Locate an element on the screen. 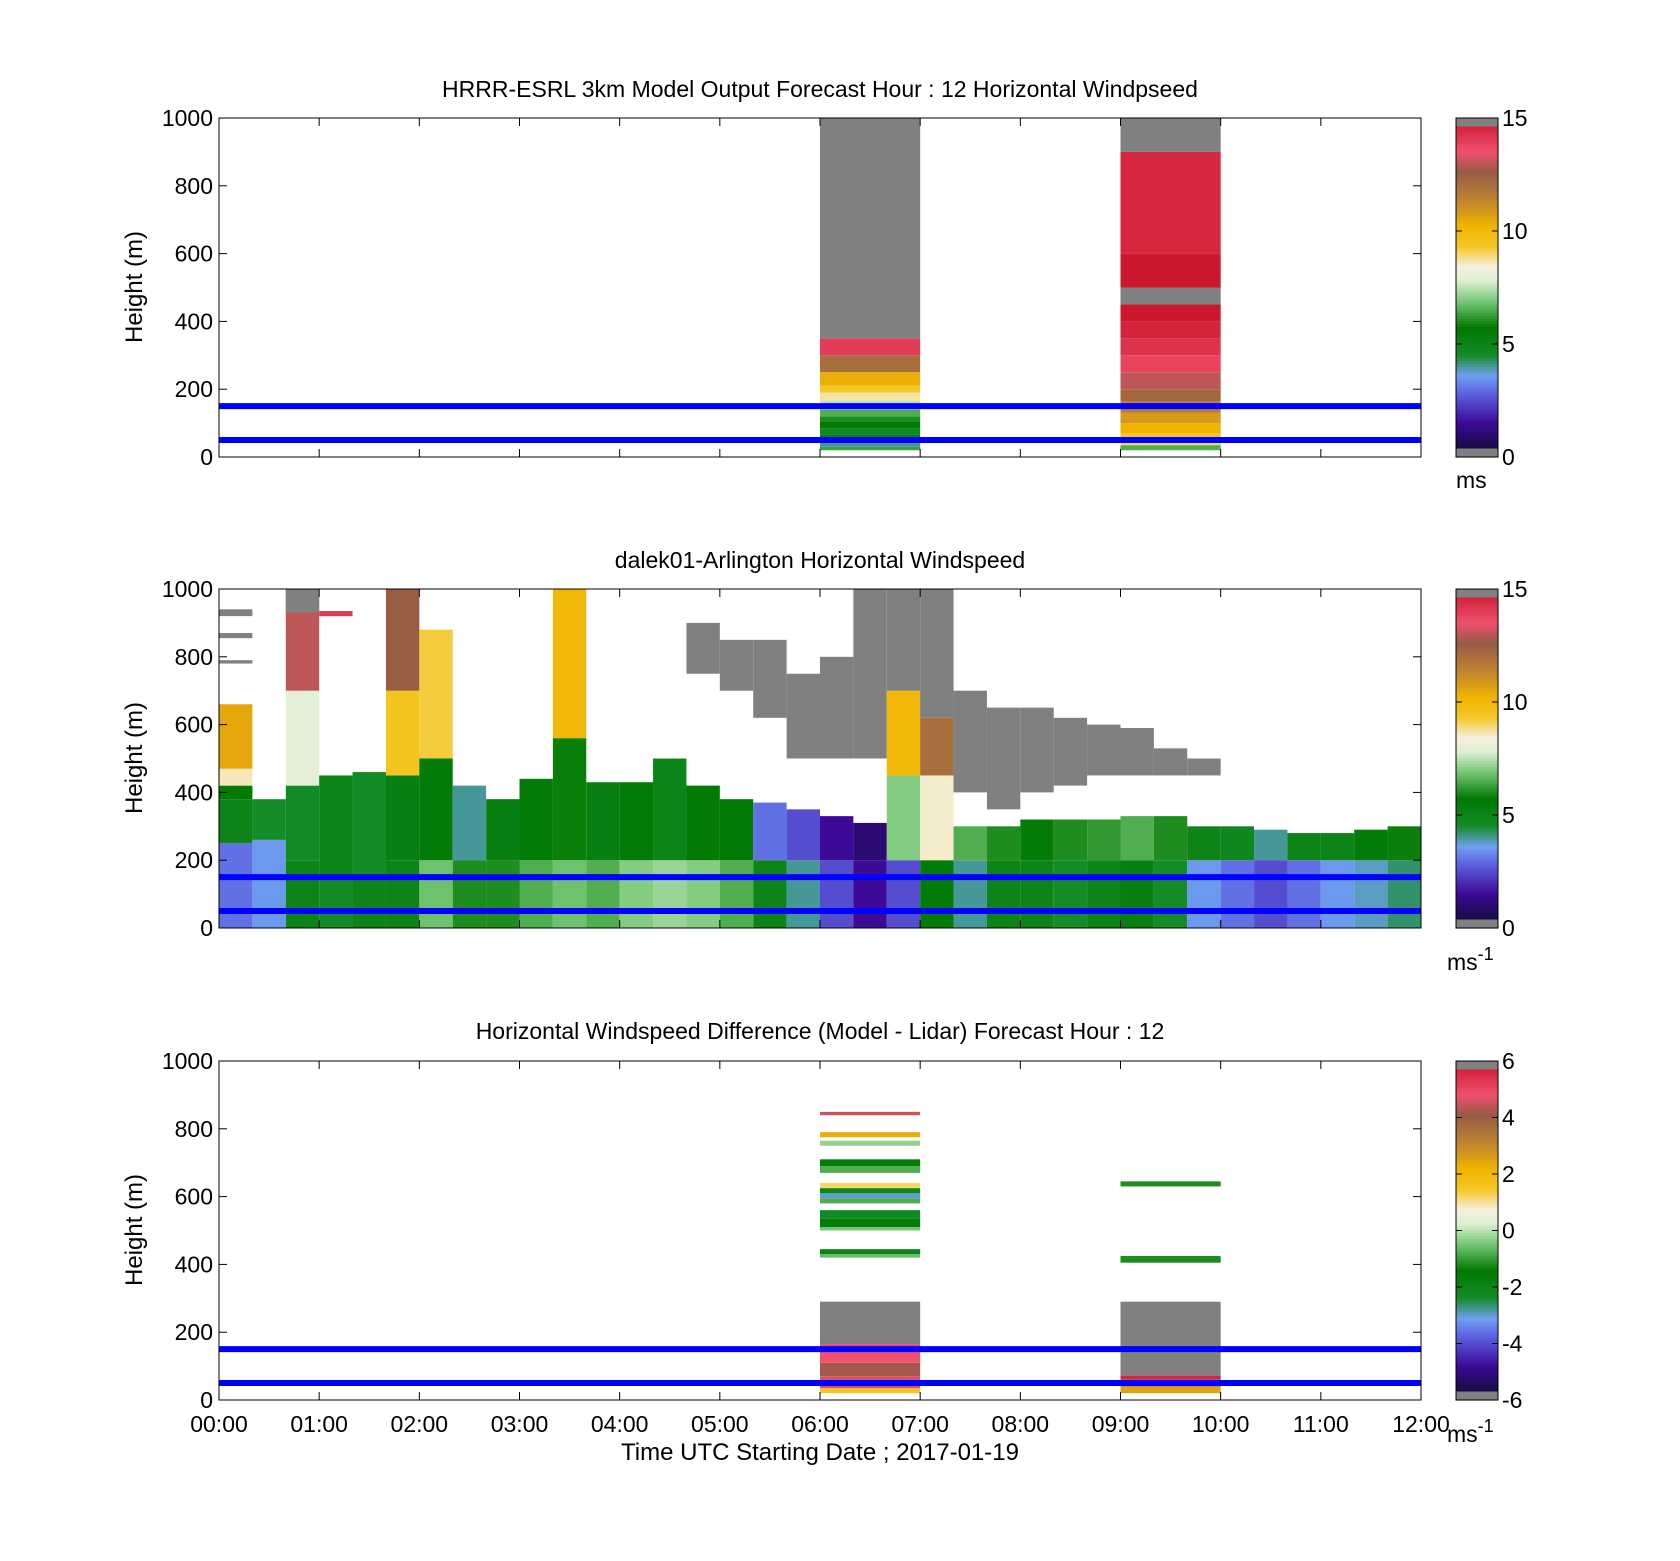  y-tick-label: 600 is located at coordinates (194, 254).